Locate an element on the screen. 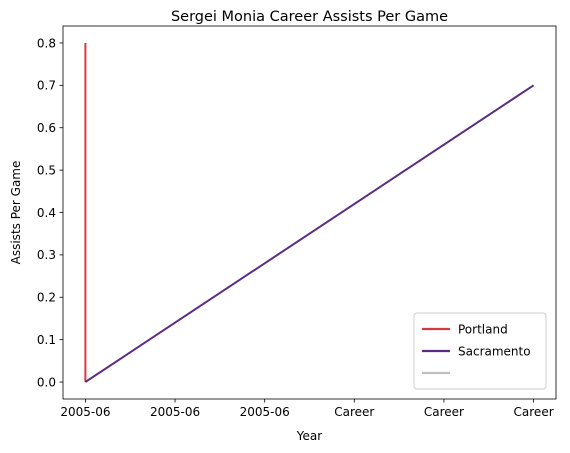 The height and width of the screenshot is (453, 570). legend: Portland Sacramento is located at coordinates (480, 351).